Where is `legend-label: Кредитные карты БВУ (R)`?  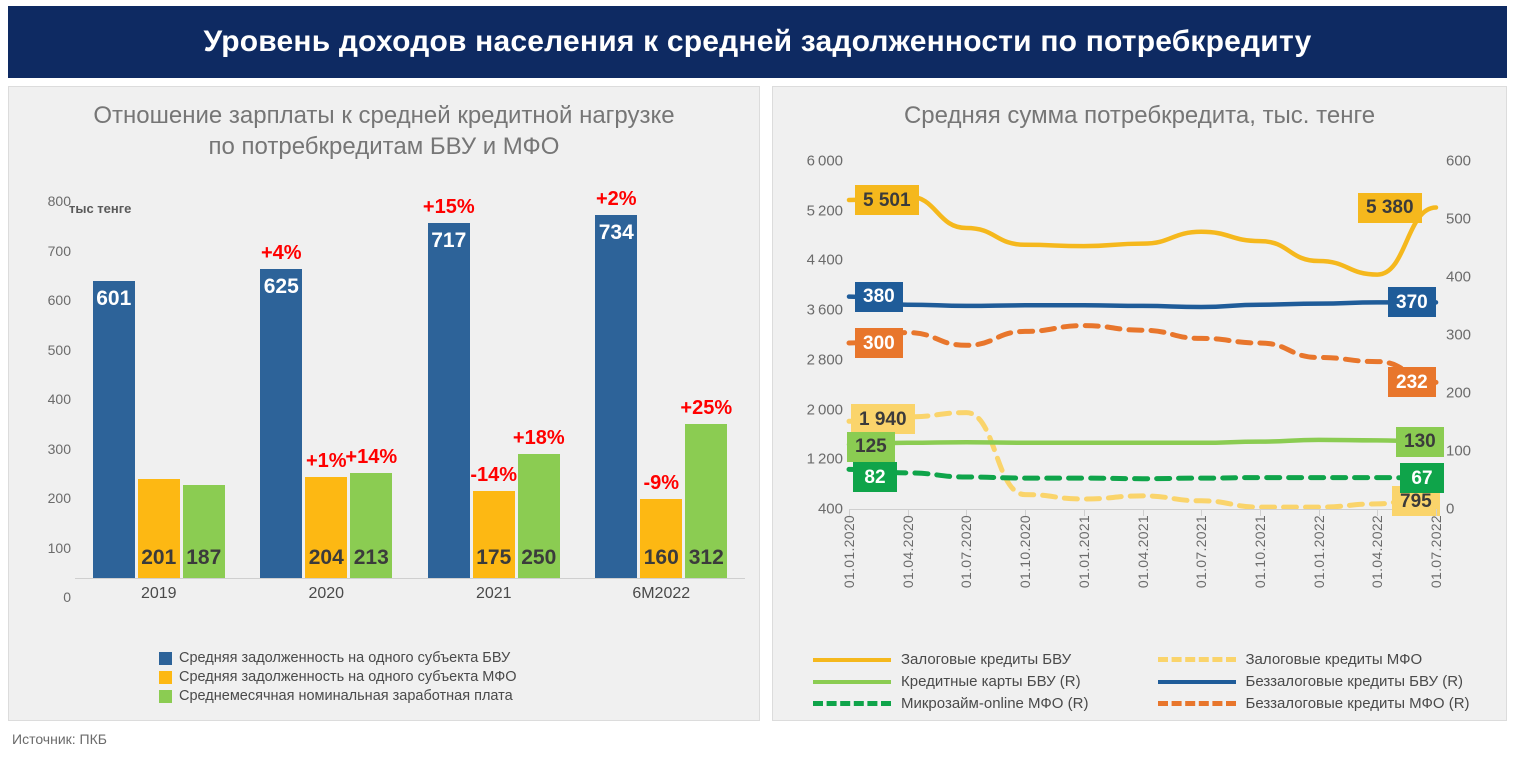 legend-label: Кредитные карты БВУ (R) is located at coordinates (991, 681).